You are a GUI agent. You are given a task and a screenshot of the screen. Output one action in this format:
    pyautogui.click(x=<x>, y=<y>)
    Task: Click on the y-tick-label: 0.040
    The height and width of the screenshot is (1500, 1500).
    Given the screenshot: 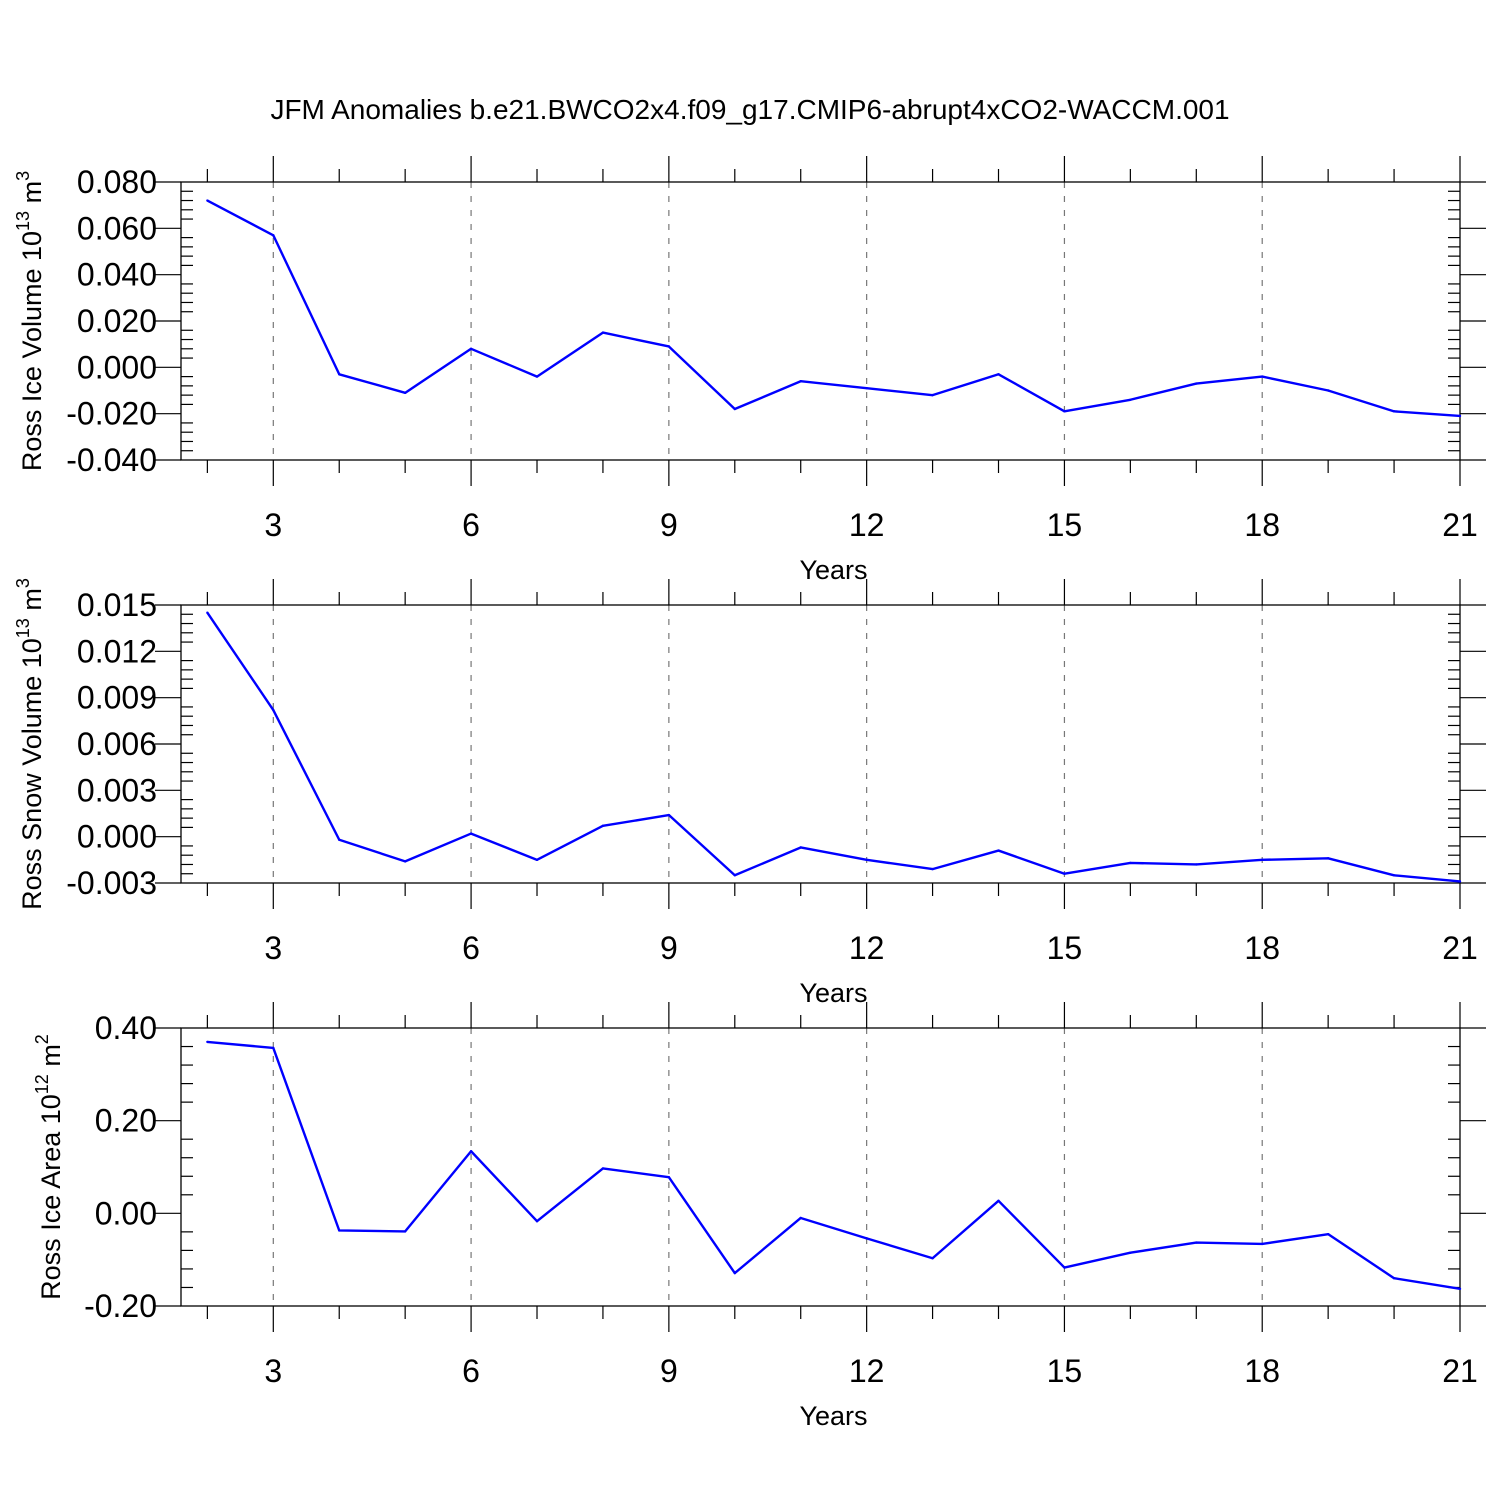 What is the action you would take?
    pyautogui.click(x=117, y=275)
    